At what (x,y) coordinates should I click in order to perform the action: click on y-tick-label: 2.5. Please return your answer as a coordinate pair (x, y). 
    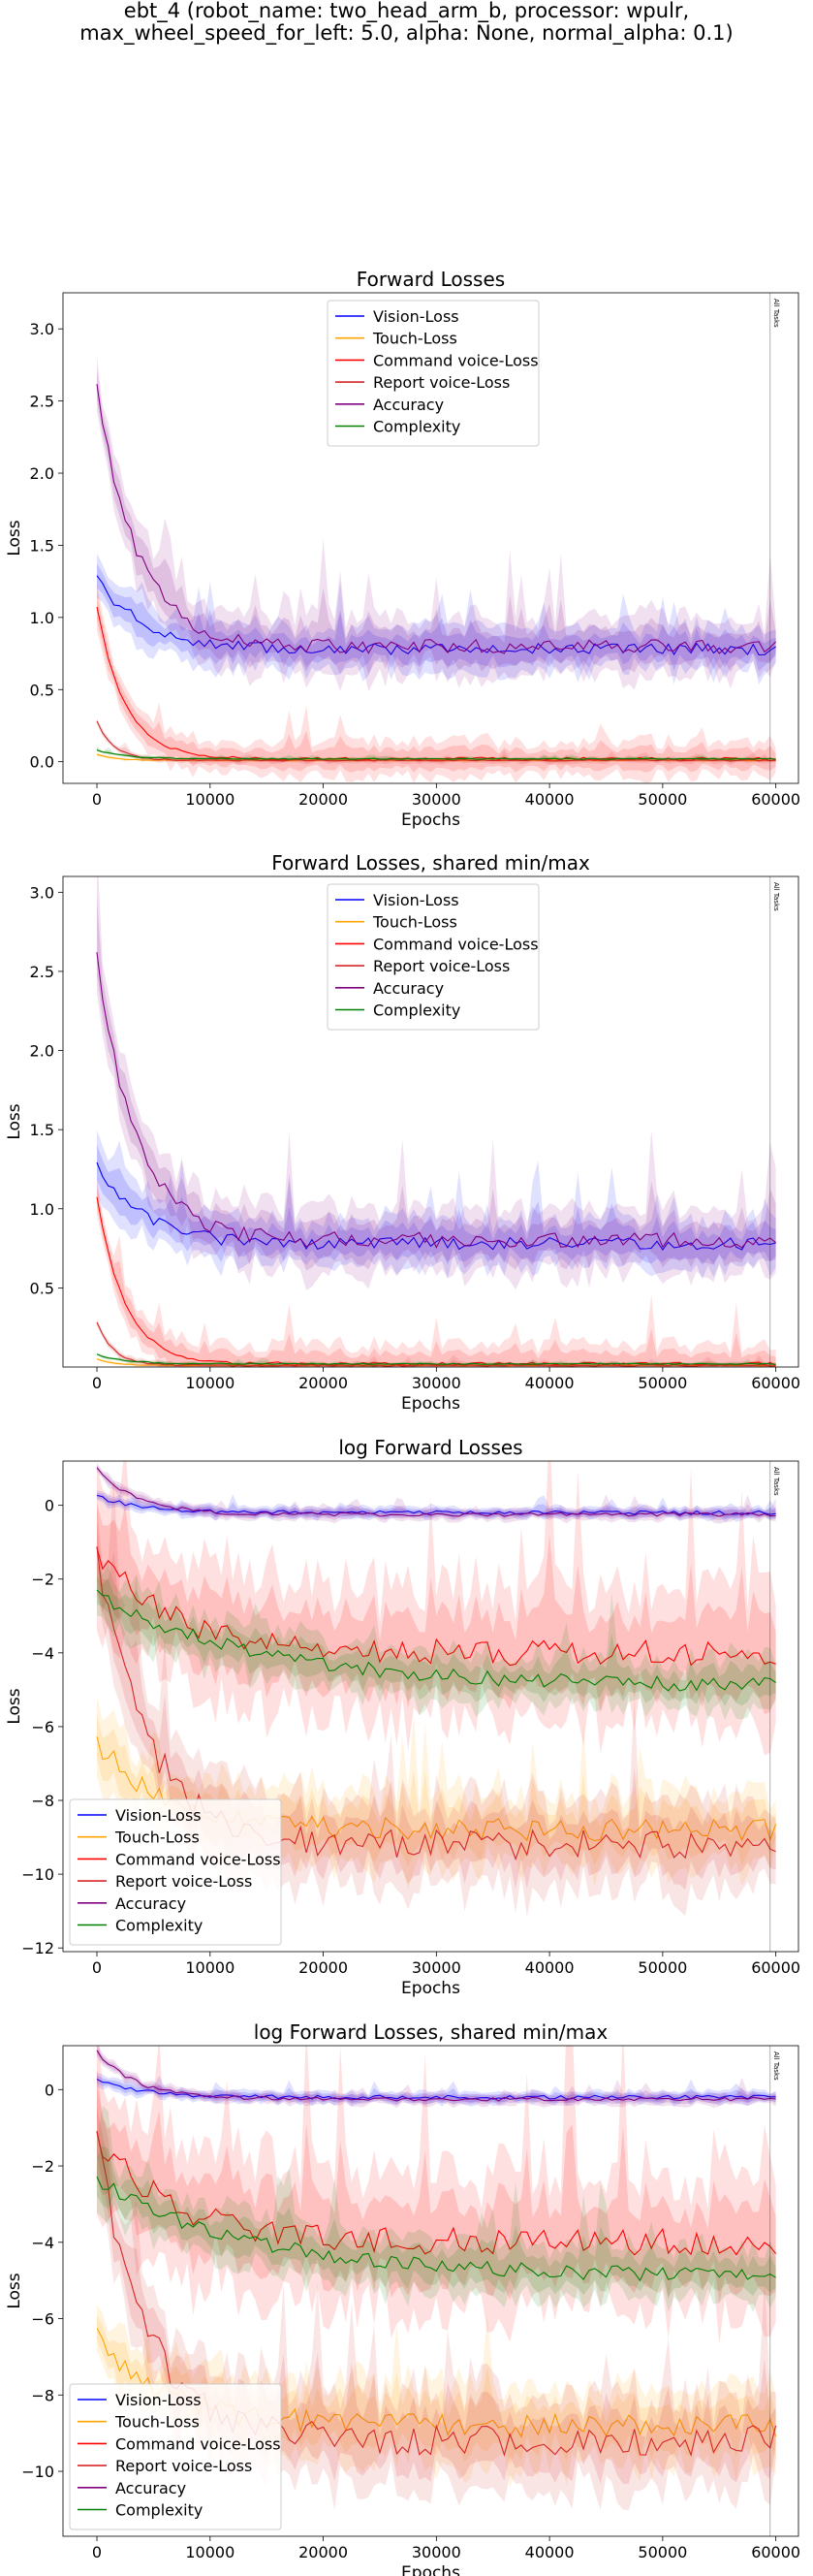
    Looking at the image, I should click on (42, 972).